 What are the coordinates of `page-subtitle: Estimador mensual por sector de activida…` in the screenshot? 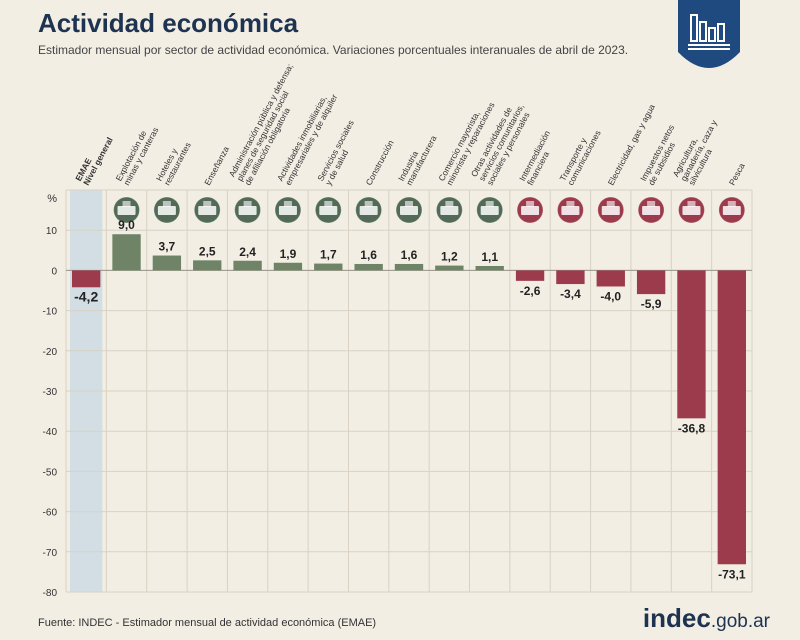 It's located at (333, 50).